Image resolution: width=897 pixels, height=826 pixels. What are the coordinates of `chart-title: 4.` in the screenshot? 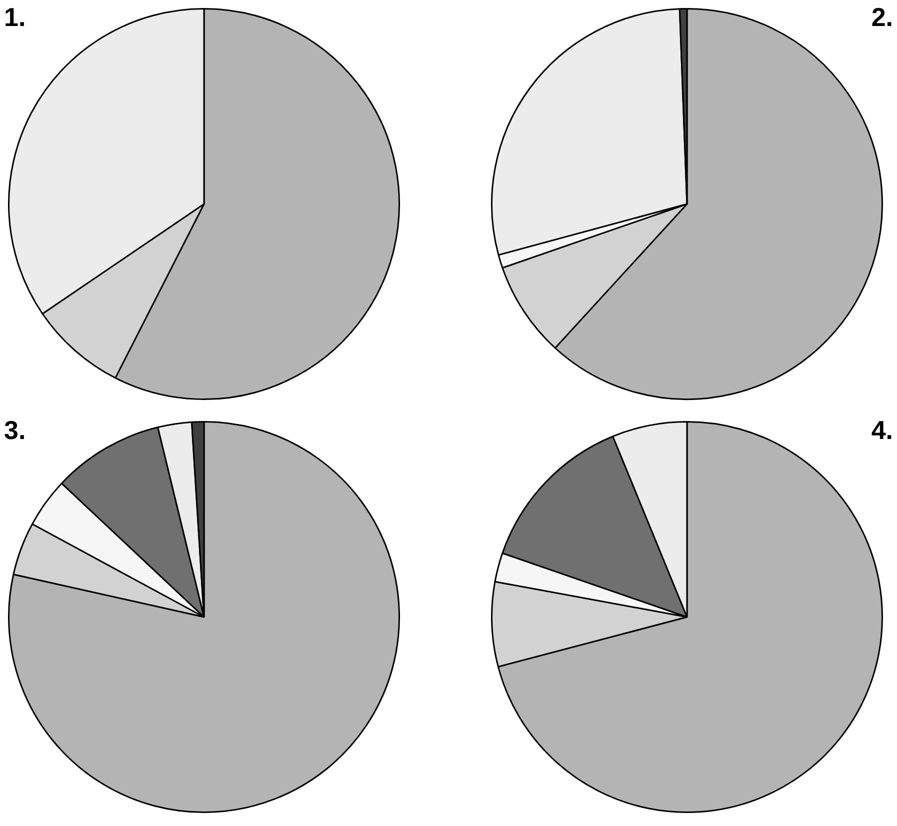 It's located at (882, 430).